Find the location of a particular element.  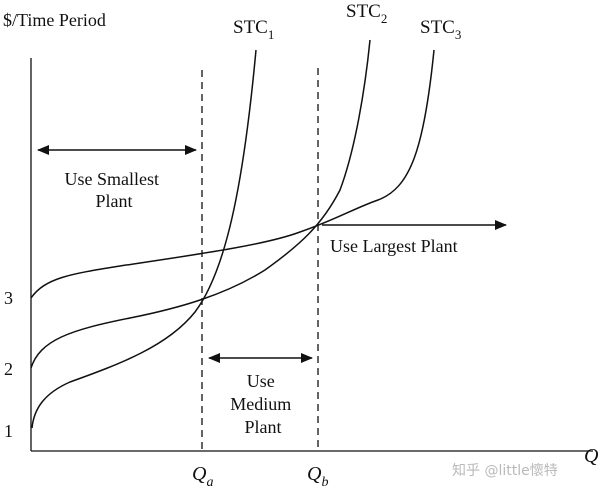

smallest-annotation-line-1: Use Smallest is located at coordinates (112, 179).